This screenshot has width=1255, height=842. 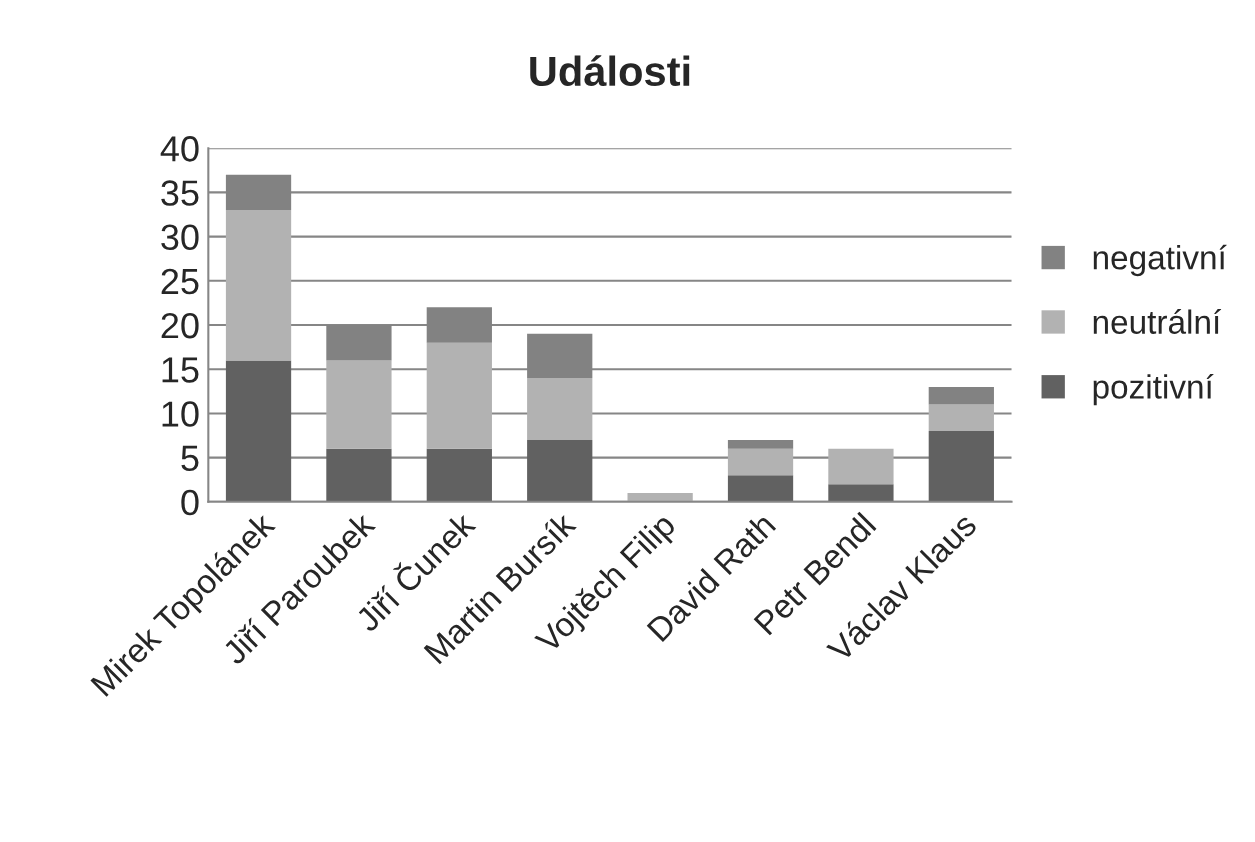 I want to click on y-tick-label: 30, so click(x=180, y=237).